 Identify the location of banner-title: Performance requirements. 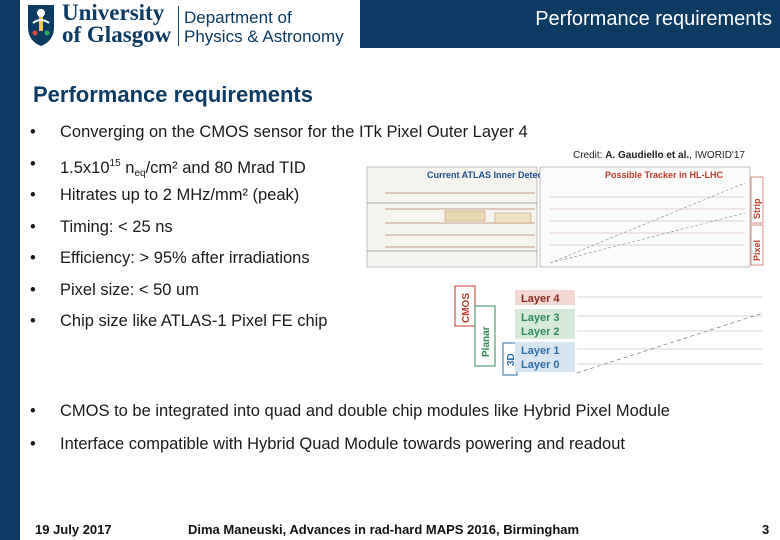
(653, 19).